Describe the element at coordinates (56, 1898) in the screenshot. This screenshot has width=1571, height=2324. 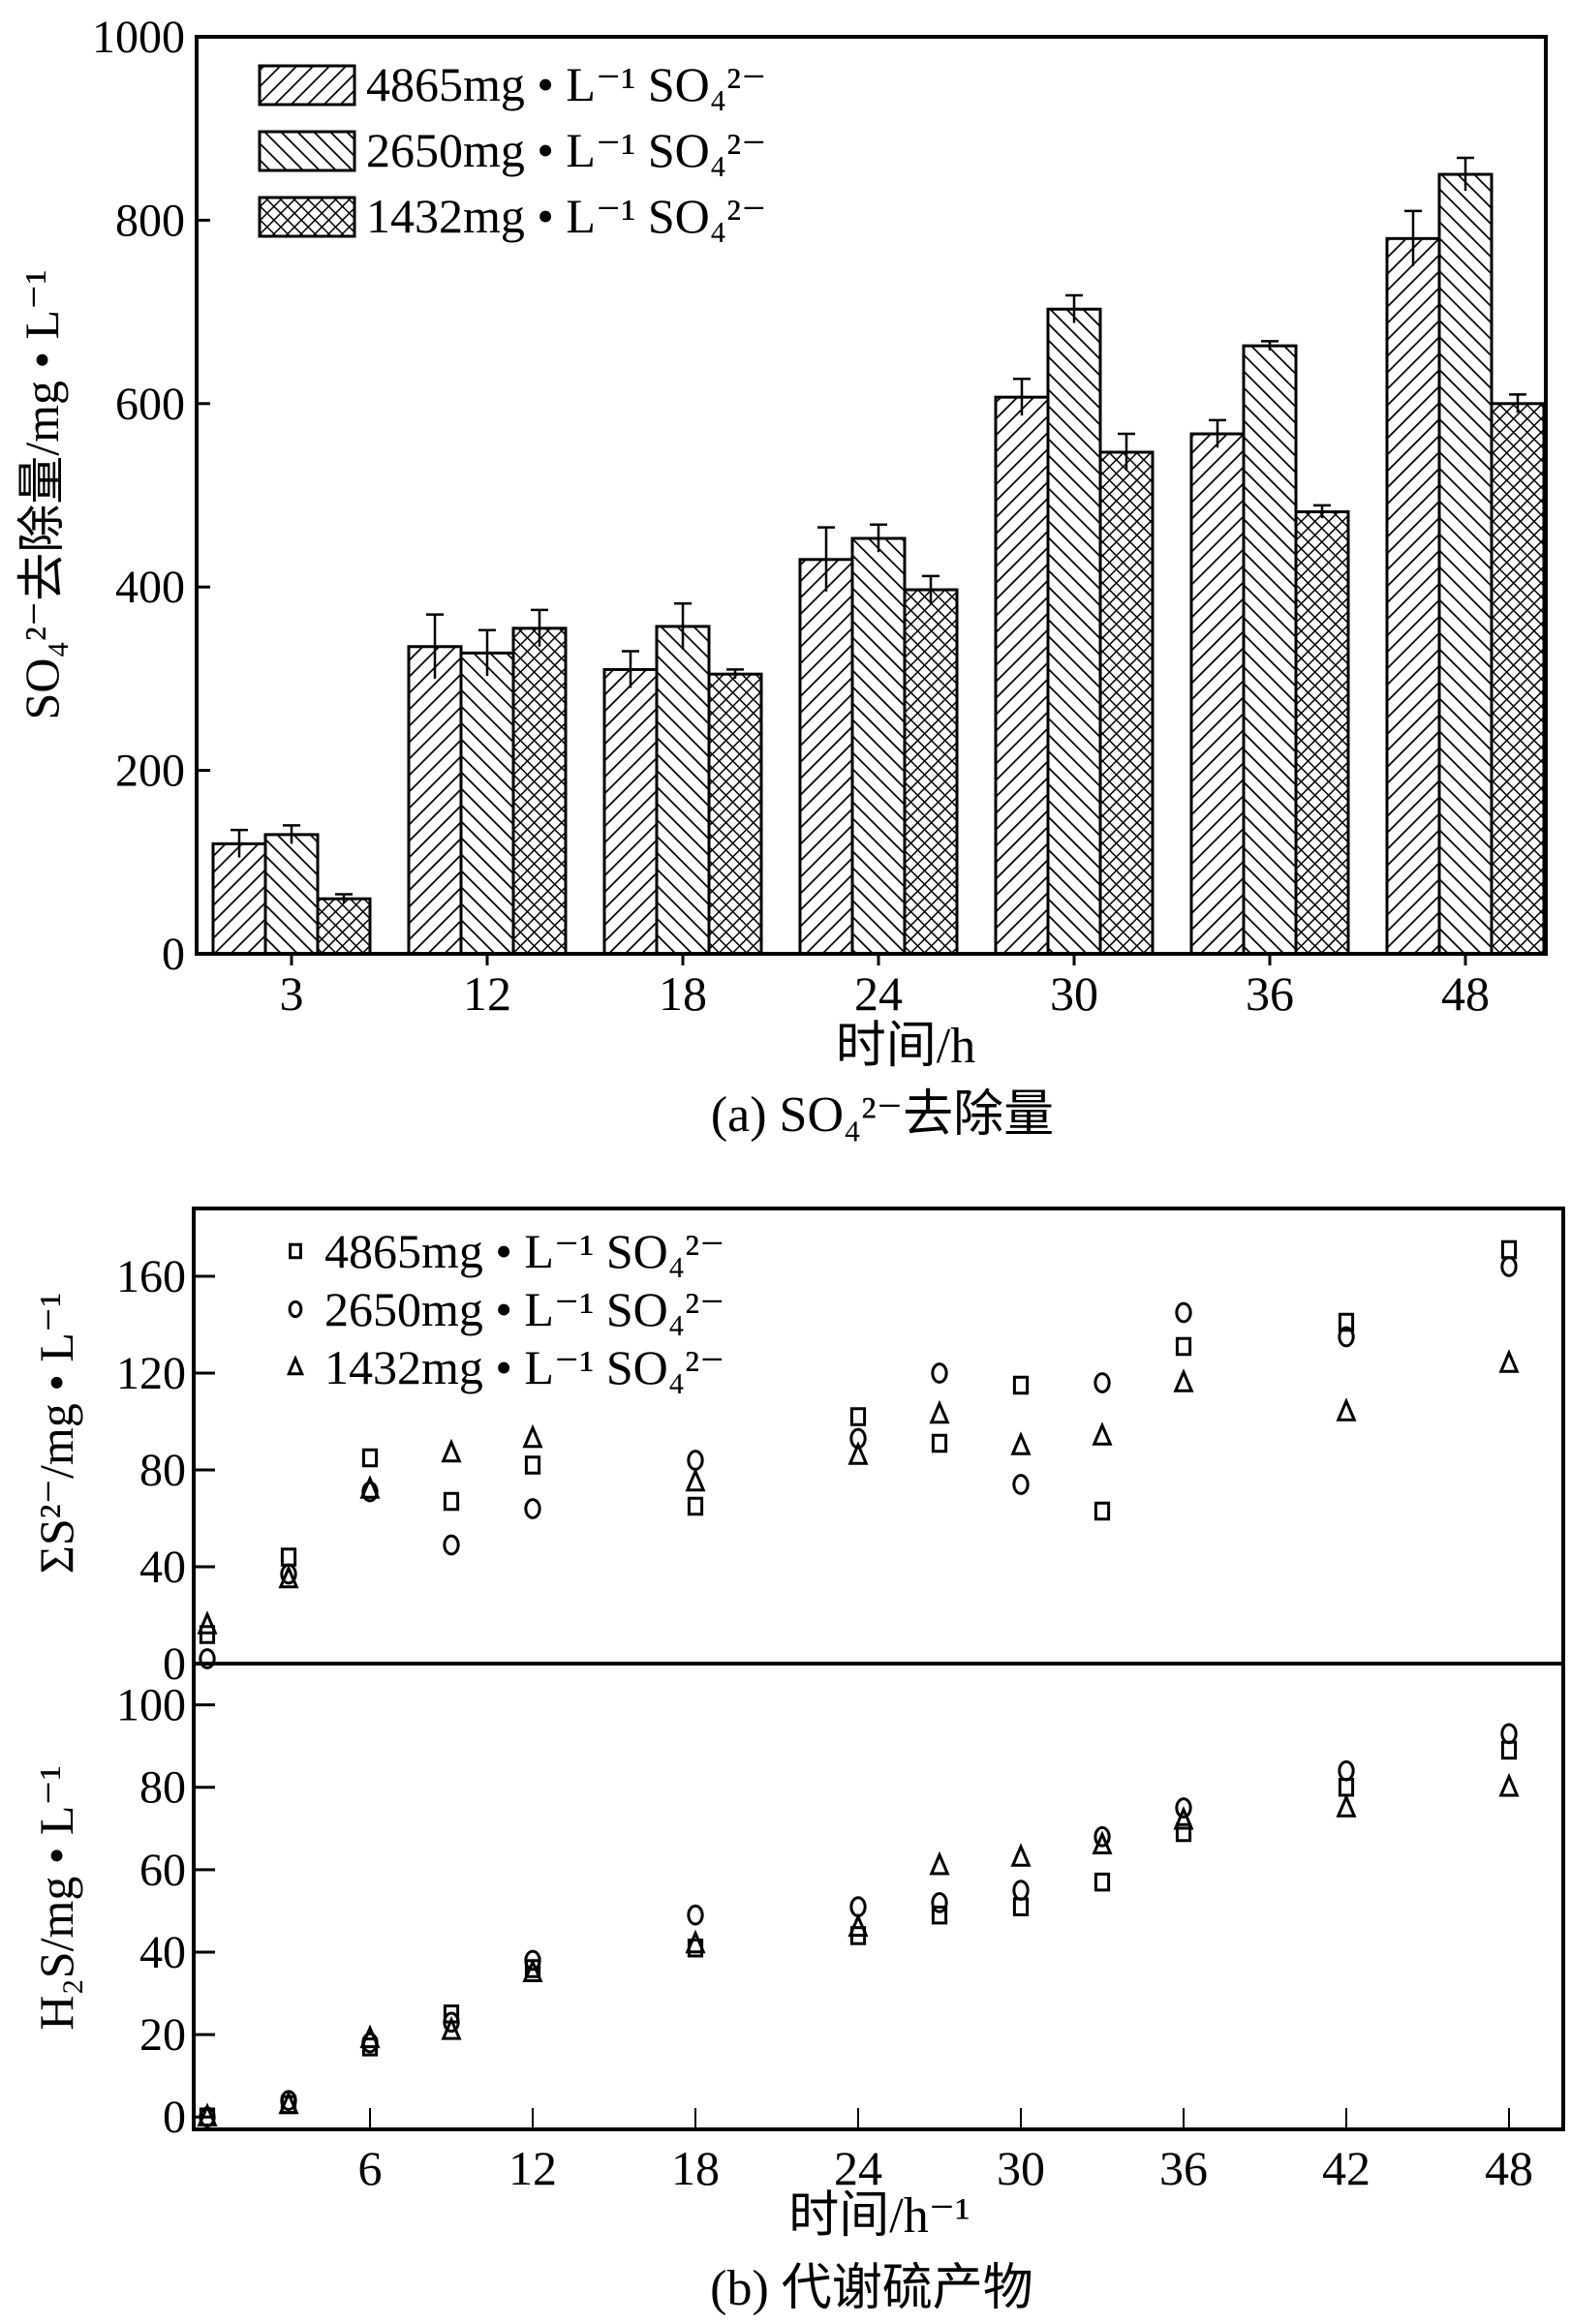
I see `scatter-h2s-ylabel: H₂S/mg • L⁻¹` at that location.